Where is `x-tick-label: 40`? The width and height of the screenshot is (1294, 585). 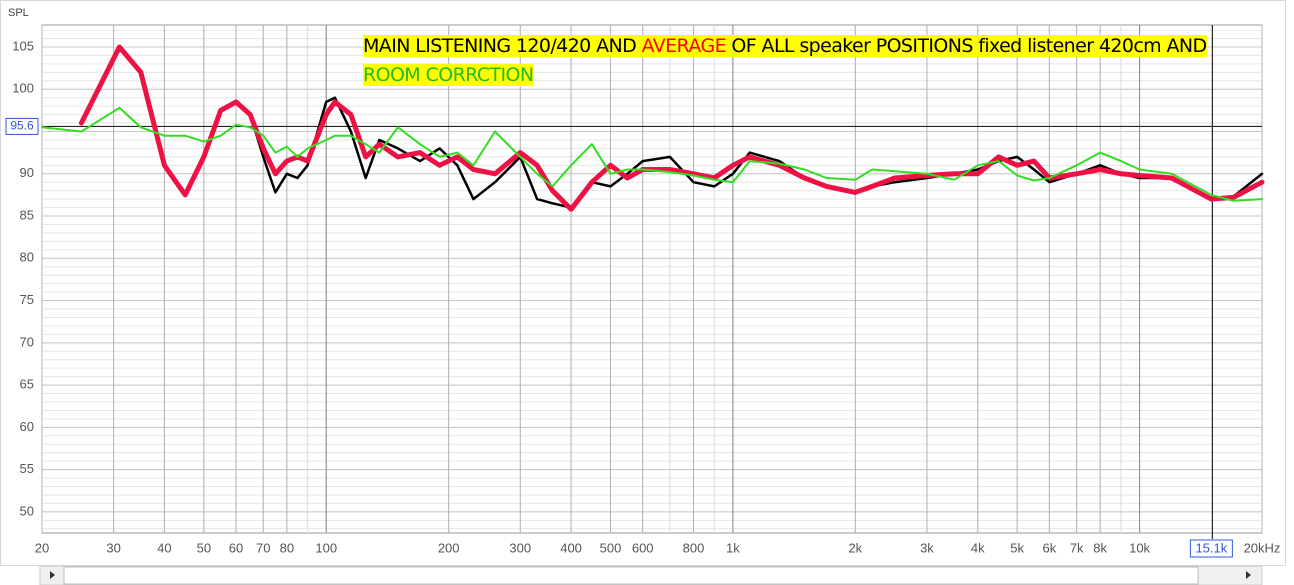 x-tick-label: 40 is located at coordinates (164, 547).